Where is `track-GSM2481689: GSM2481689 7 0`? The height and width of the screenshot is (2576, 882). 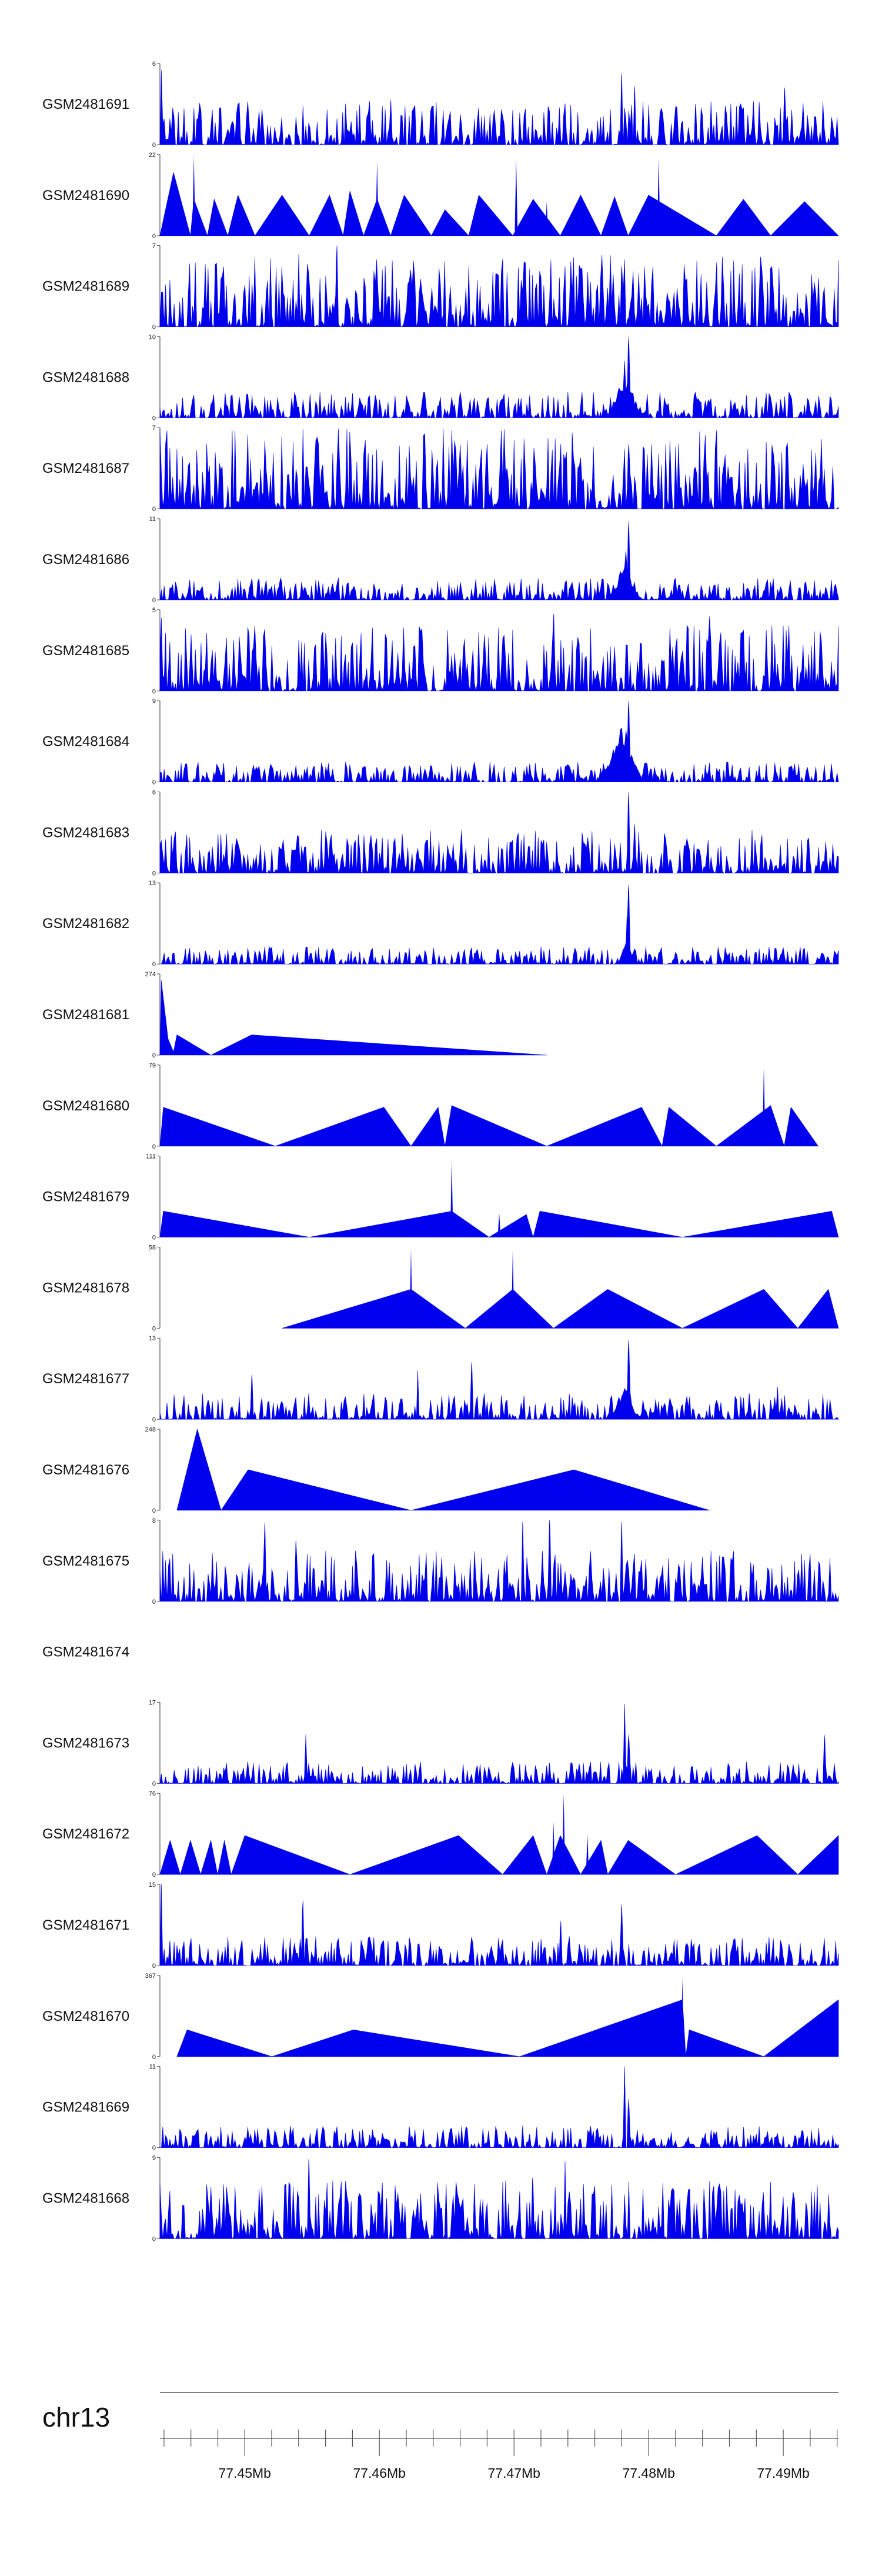
track-GSM2481689: GSM2481689 7 0 is located at coordinates (440, 287).